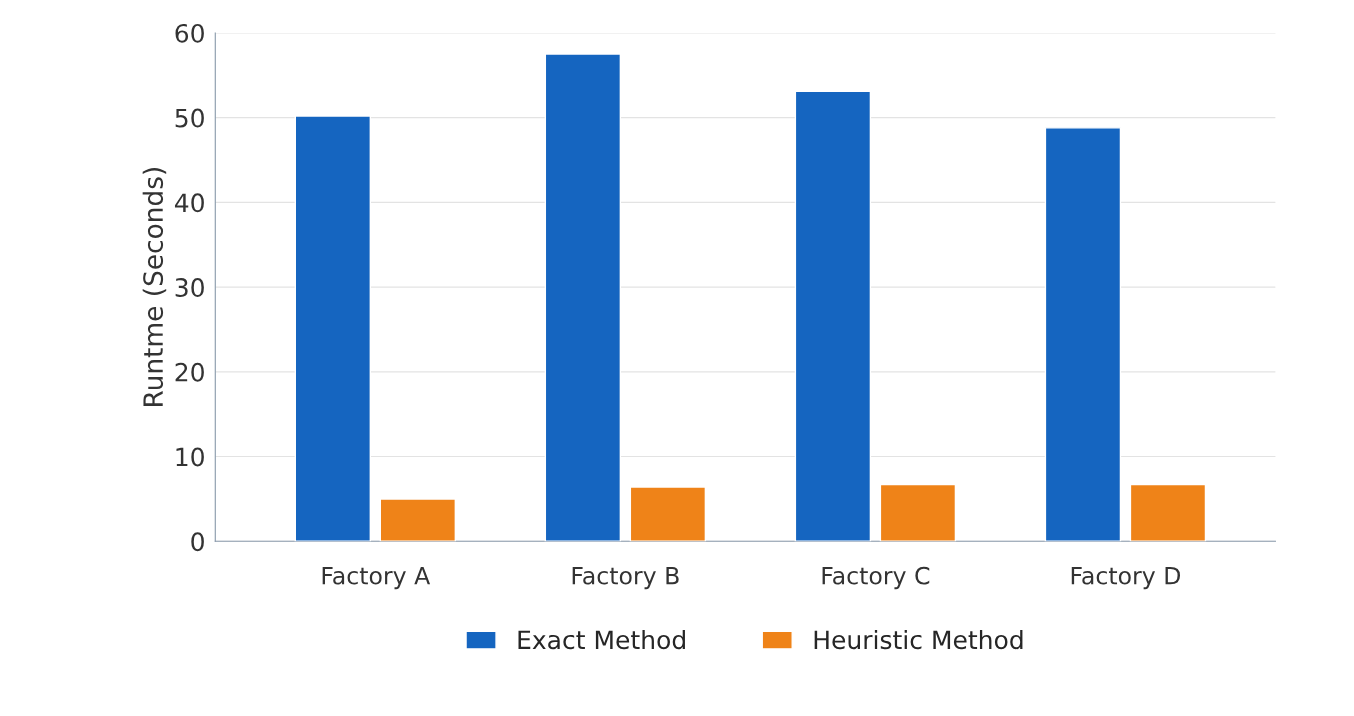 This screenshot has height=716, width=1354. Describe the element at coordinates (189, 372) in the screenshot. I see `y-tick-label: 20` at that location.